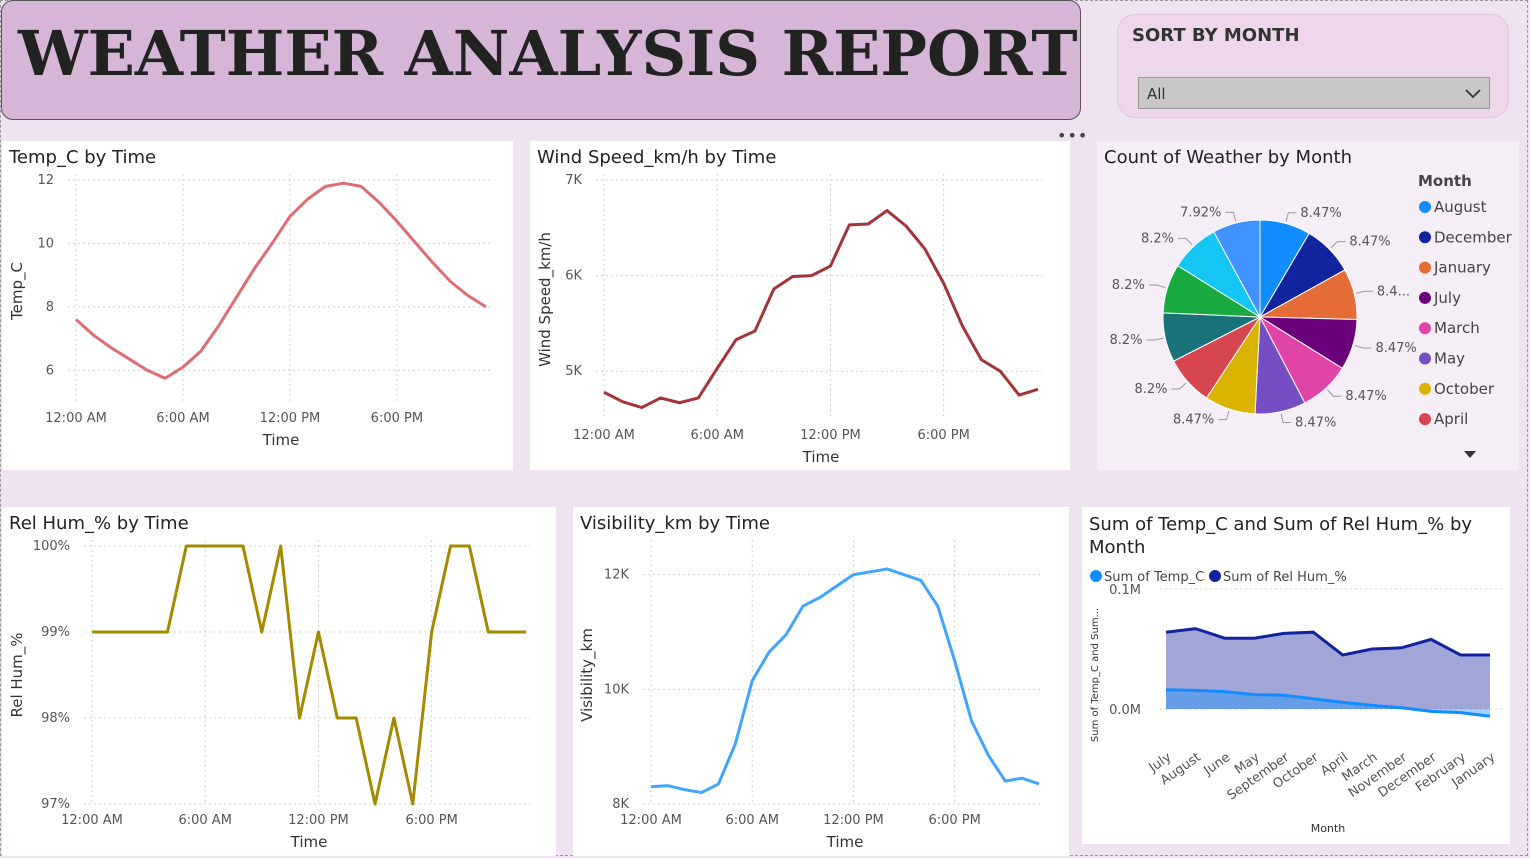 The height and width of the screenshot is (858, 1530). What do you see at coordinates (573, 276) in the screenshot?
I see `y-tick-label: 6K` at bounding box center [573, 276].